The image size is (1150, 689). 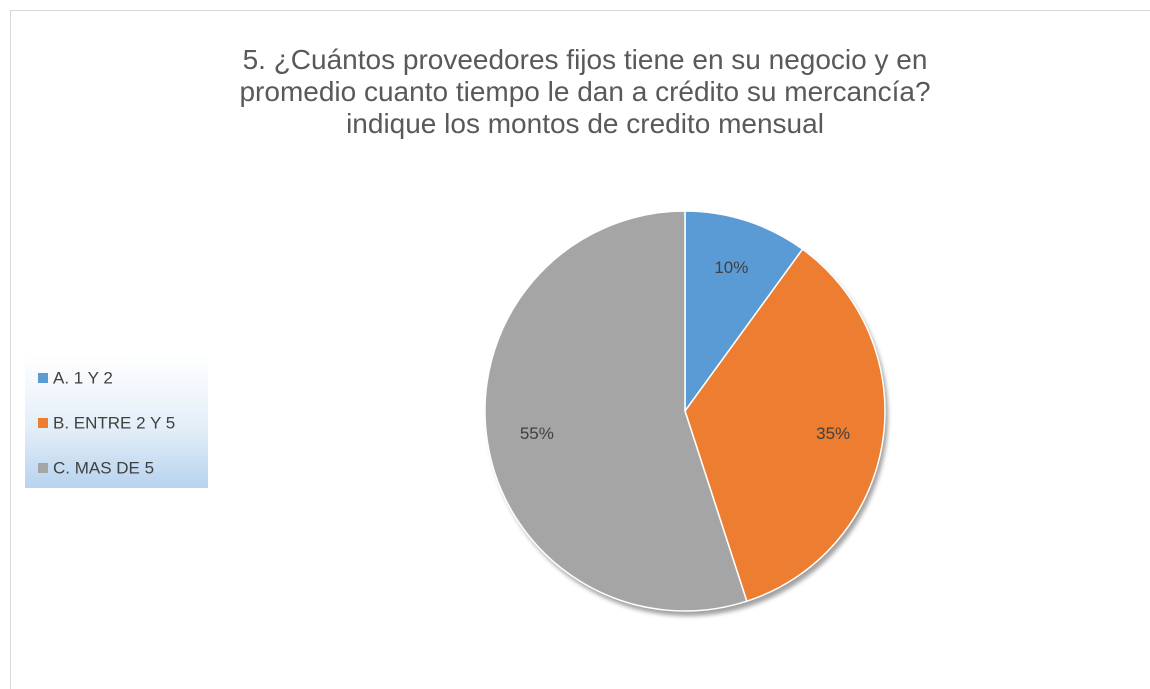 I want to click on legend-label: A. 1 Y 2, so click(x=83, y=377).